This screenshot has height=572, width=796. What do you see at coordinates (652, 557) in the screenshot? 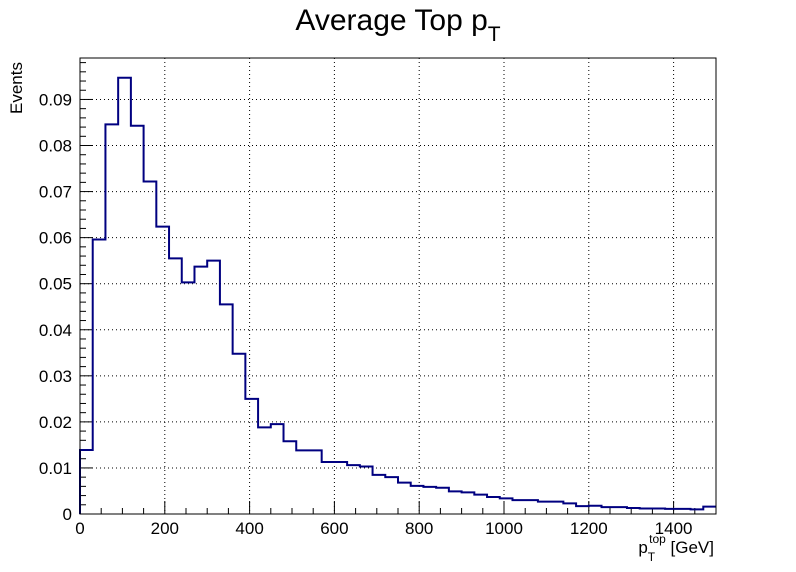
I see `x-axis-label-sub: T` at bounding box center [652, 557].